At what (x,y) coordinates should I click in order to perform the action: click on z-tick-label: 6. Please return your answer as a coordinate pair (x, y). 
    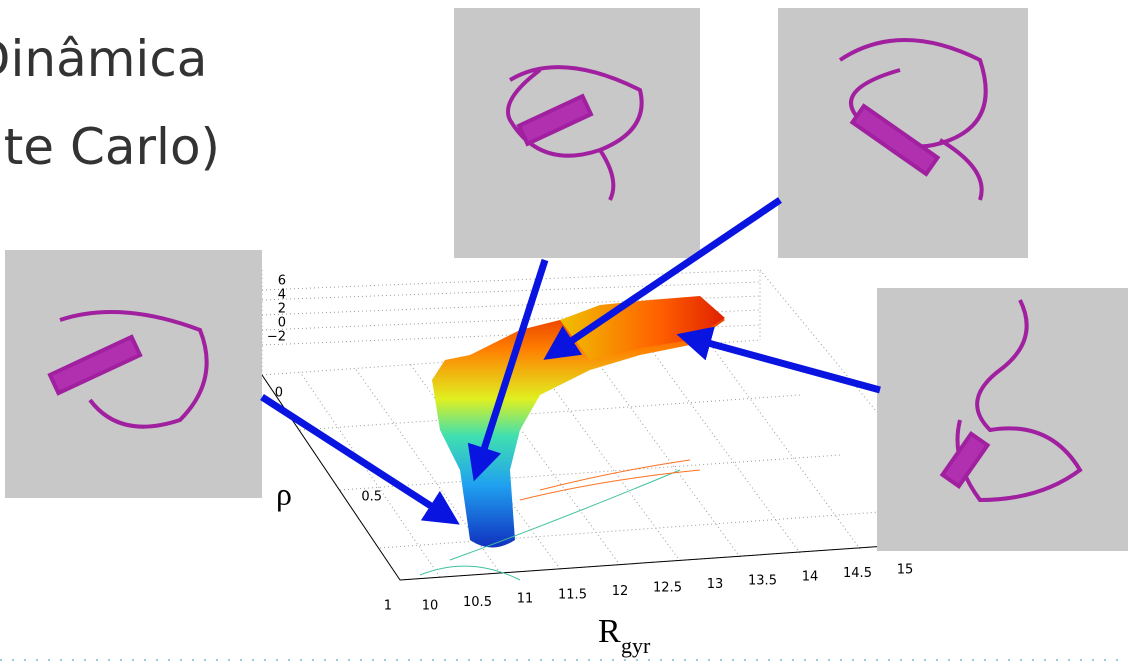
    Looking at the image, I should click on (282, 281).